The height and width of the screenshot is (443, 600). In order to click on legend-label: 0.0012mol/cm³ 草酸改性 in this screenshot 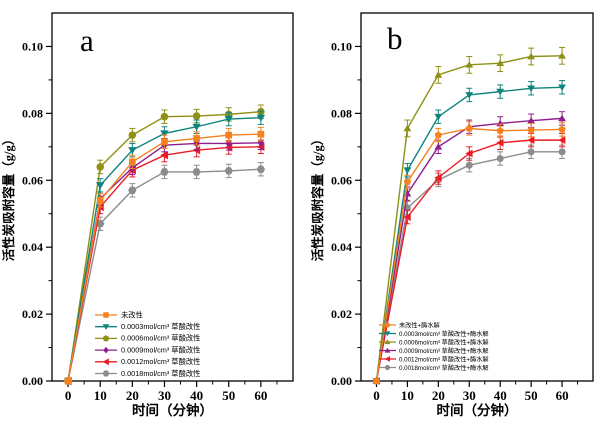, I will do `click(160, 361)`.